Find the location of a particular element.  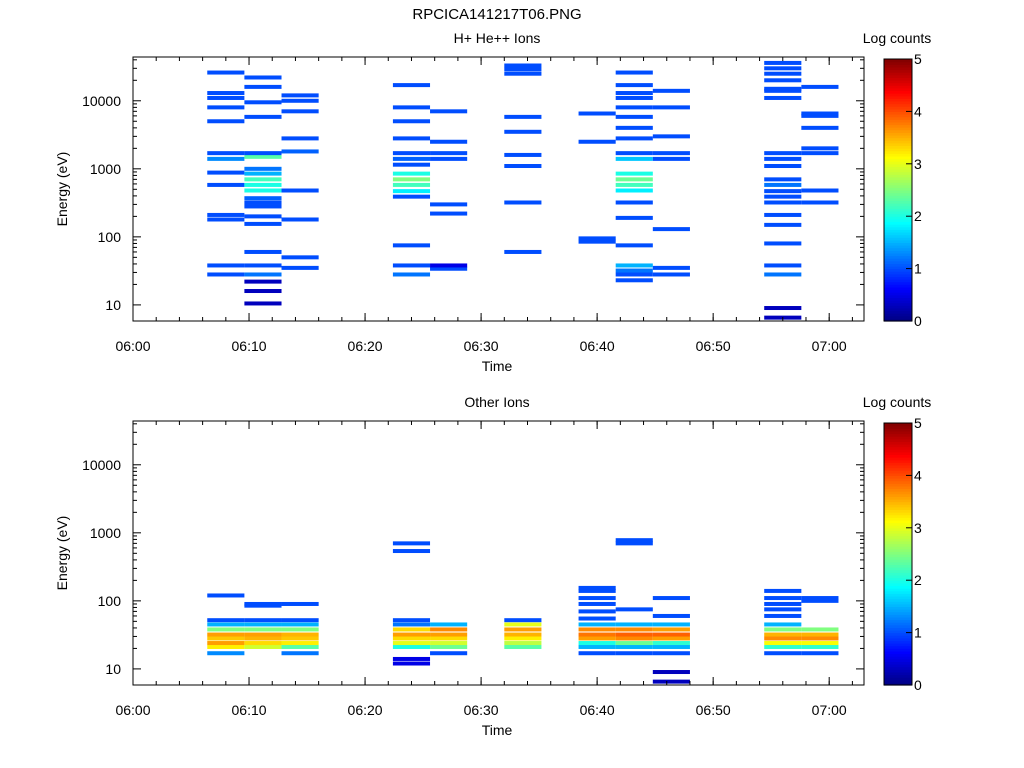

colorbar-label: Log counts is located at coordinates (897, 402).